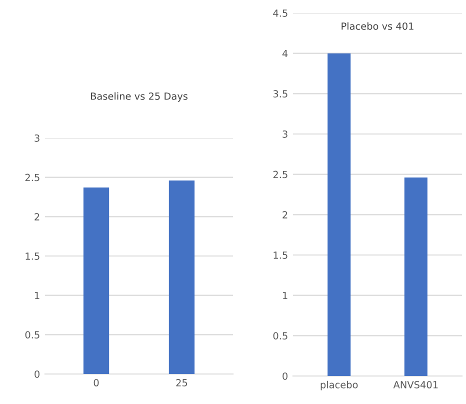  Describe the element at coordinates (139, 97) in the screenshot. I see `chart-title: Baseline vs 25 Days` at that location.